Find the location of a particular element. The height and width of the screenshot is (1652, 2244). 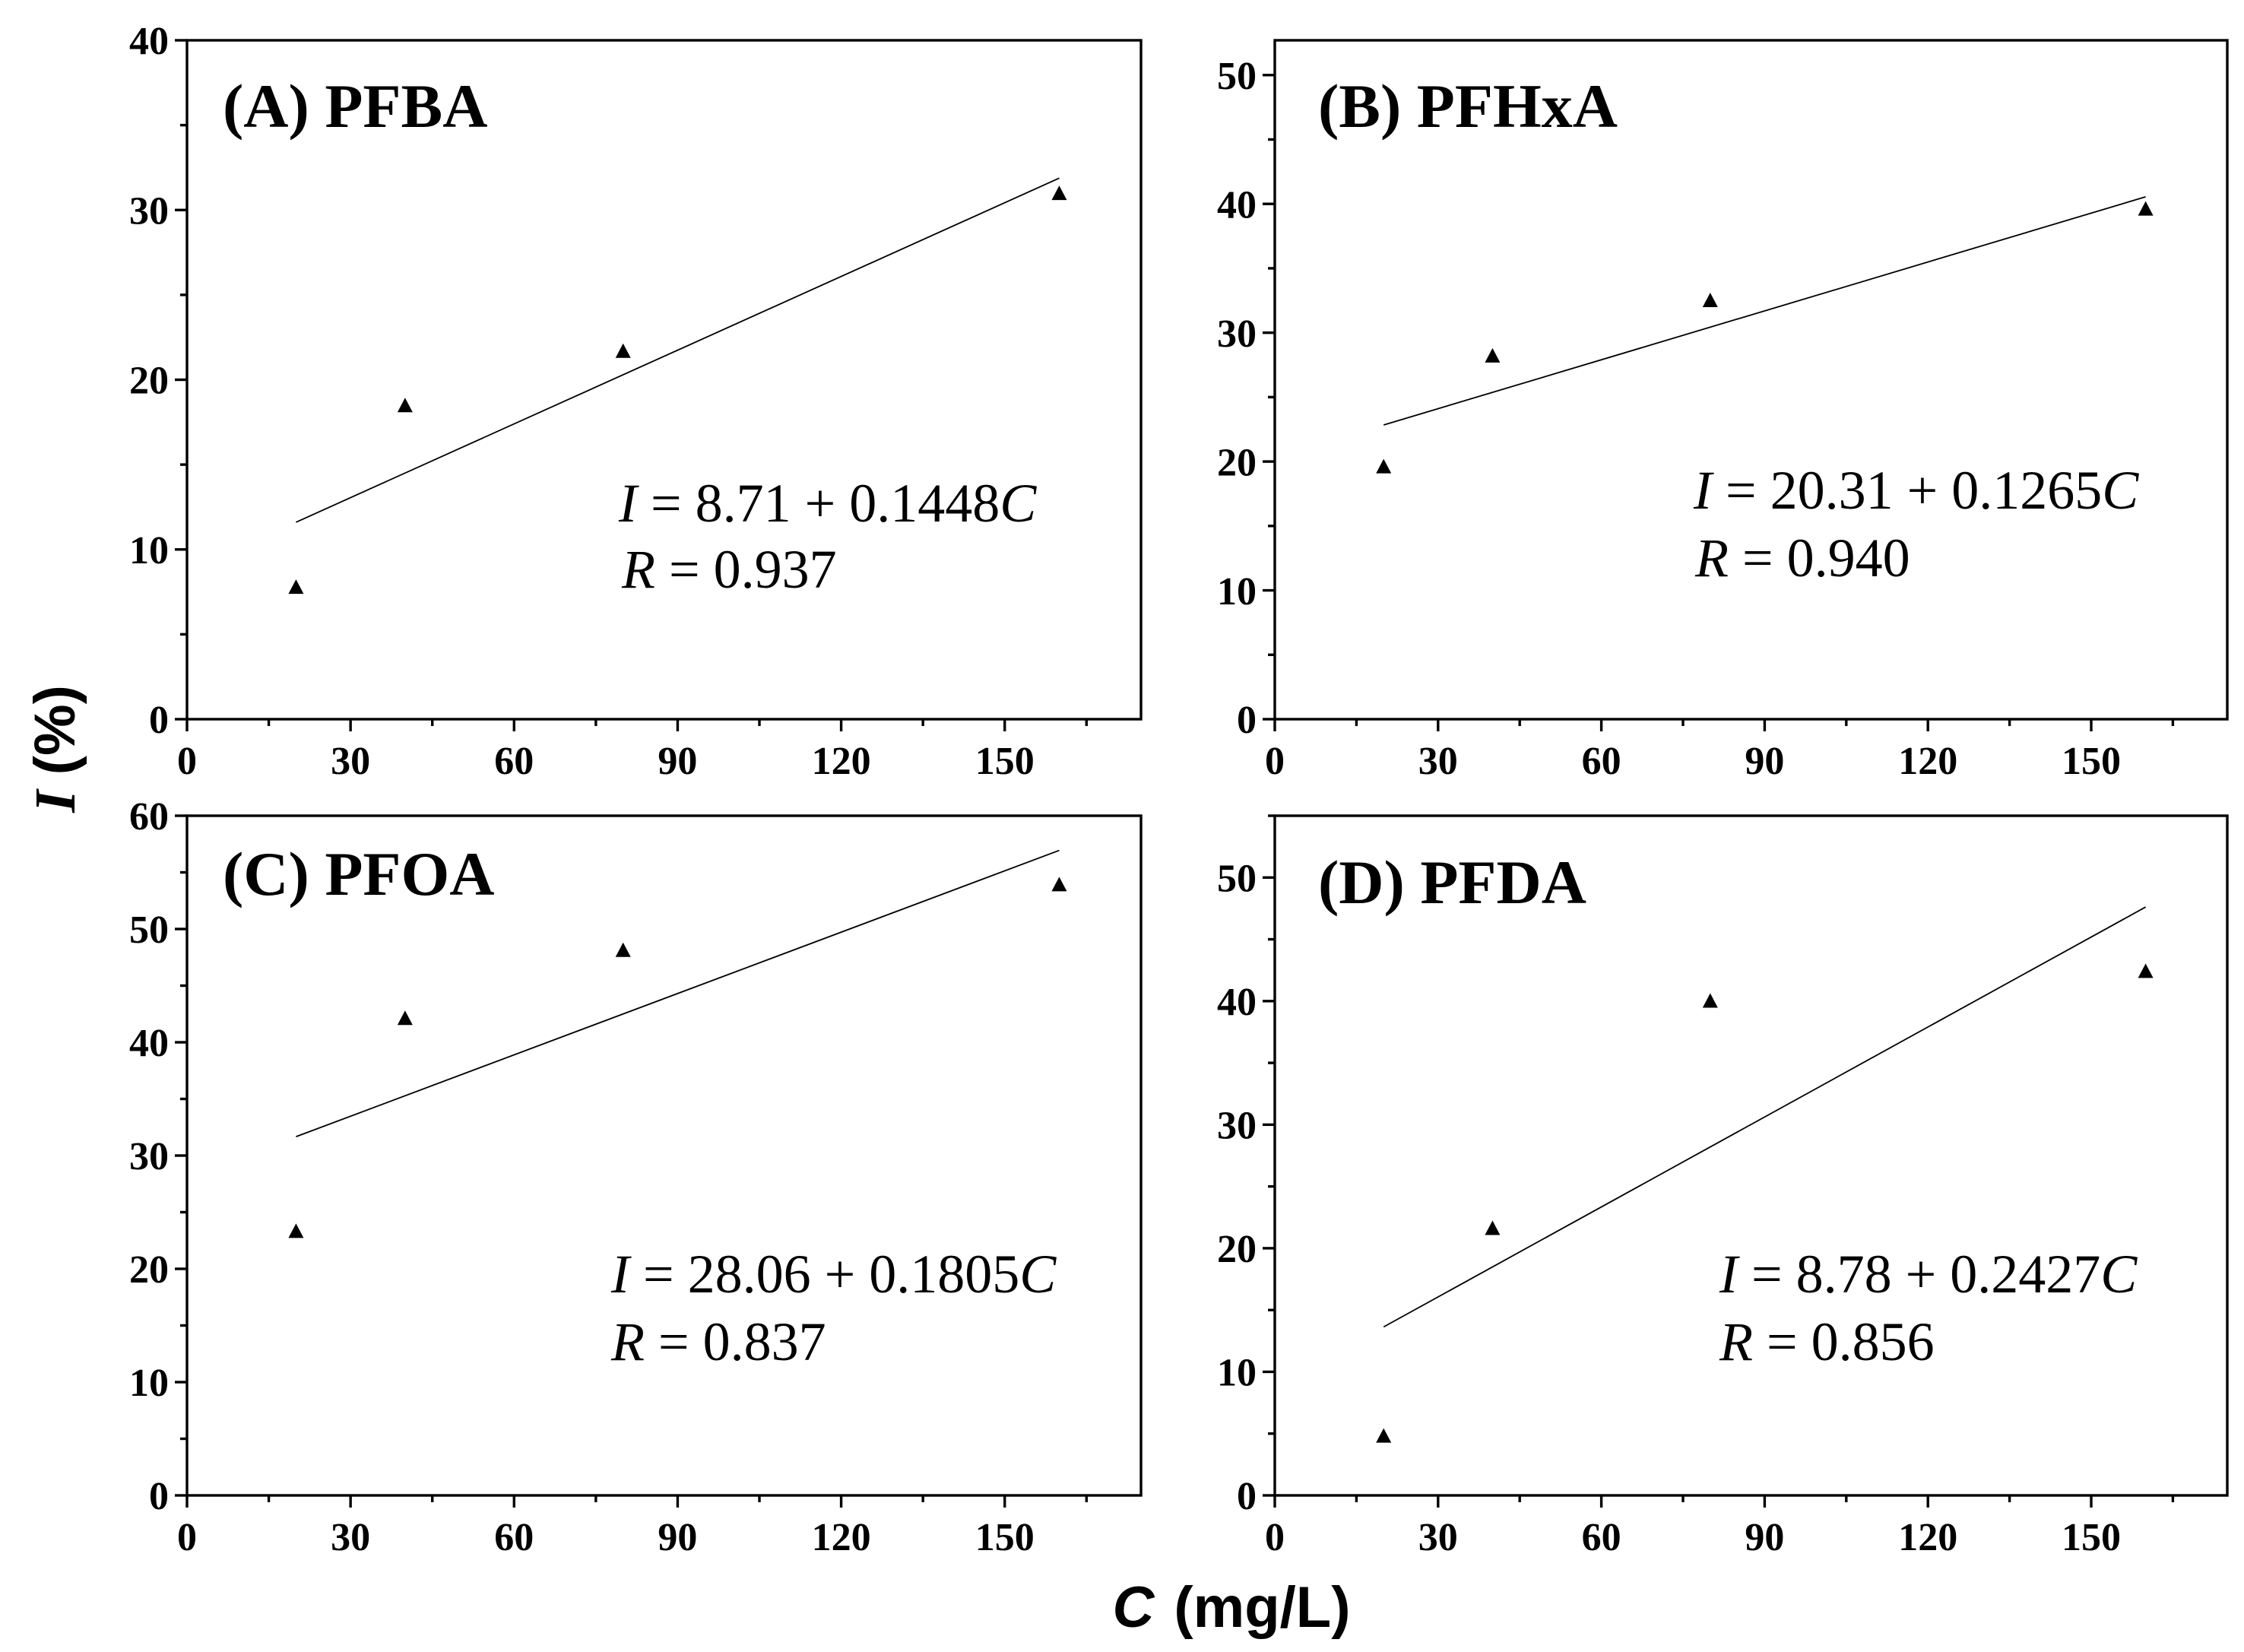

y-axis-label-unit: (%) is located at coordinates (55, 730).